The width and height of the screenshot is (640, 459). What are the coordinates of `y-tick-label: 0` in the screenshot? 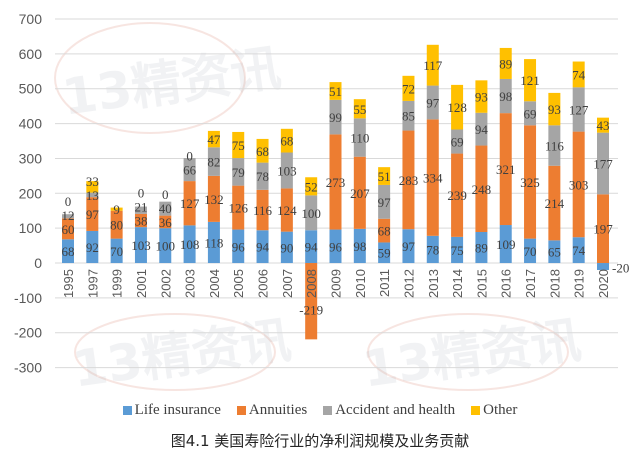 It's located at (38, 263).